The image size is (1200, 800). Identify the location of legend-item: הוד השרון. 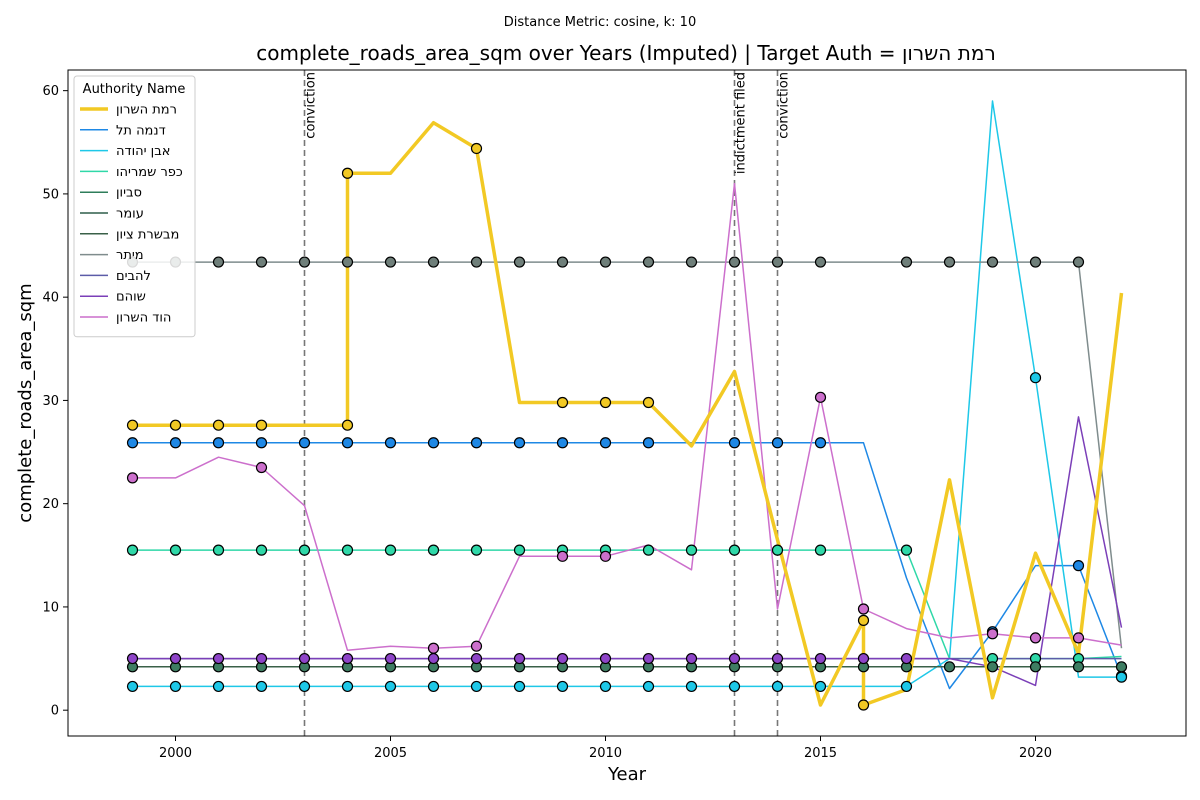
(143, 318).